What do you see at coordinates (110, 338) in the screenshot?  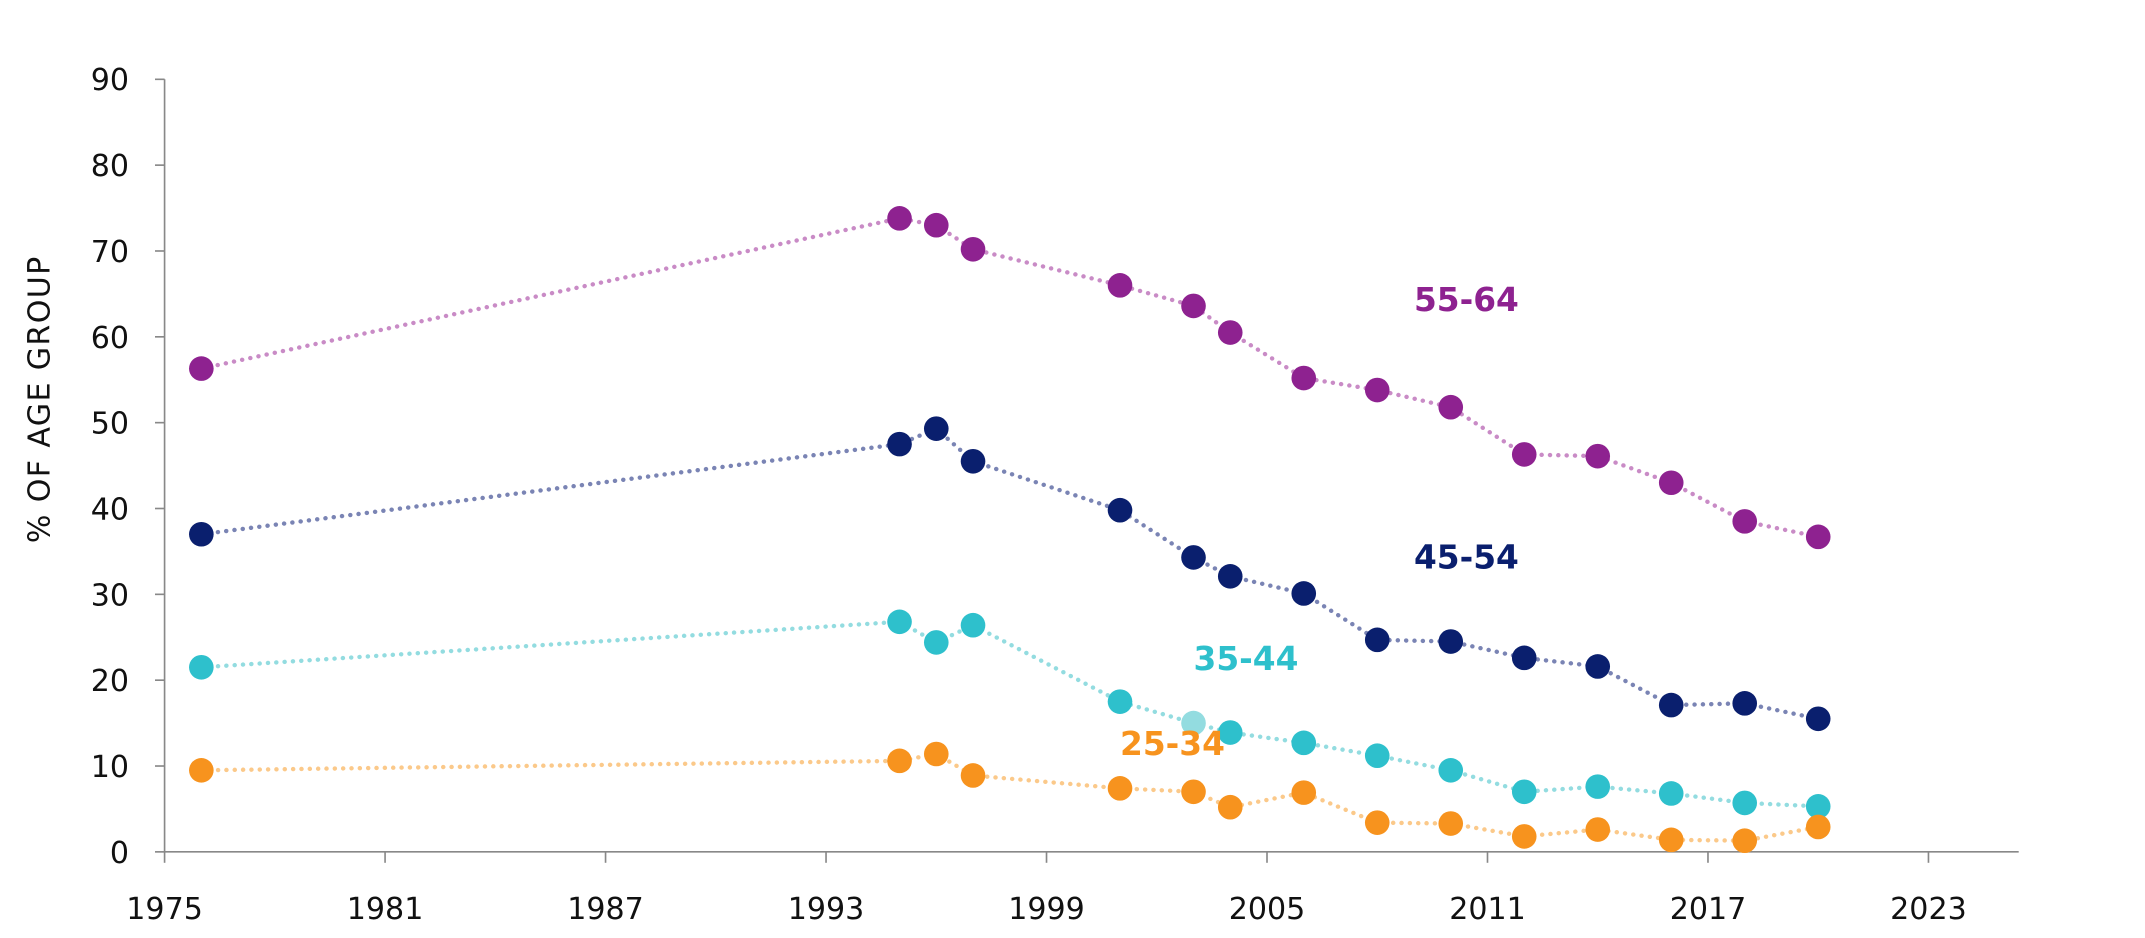 I see `y-tick-label: 60` at bounding box center [110, 338].